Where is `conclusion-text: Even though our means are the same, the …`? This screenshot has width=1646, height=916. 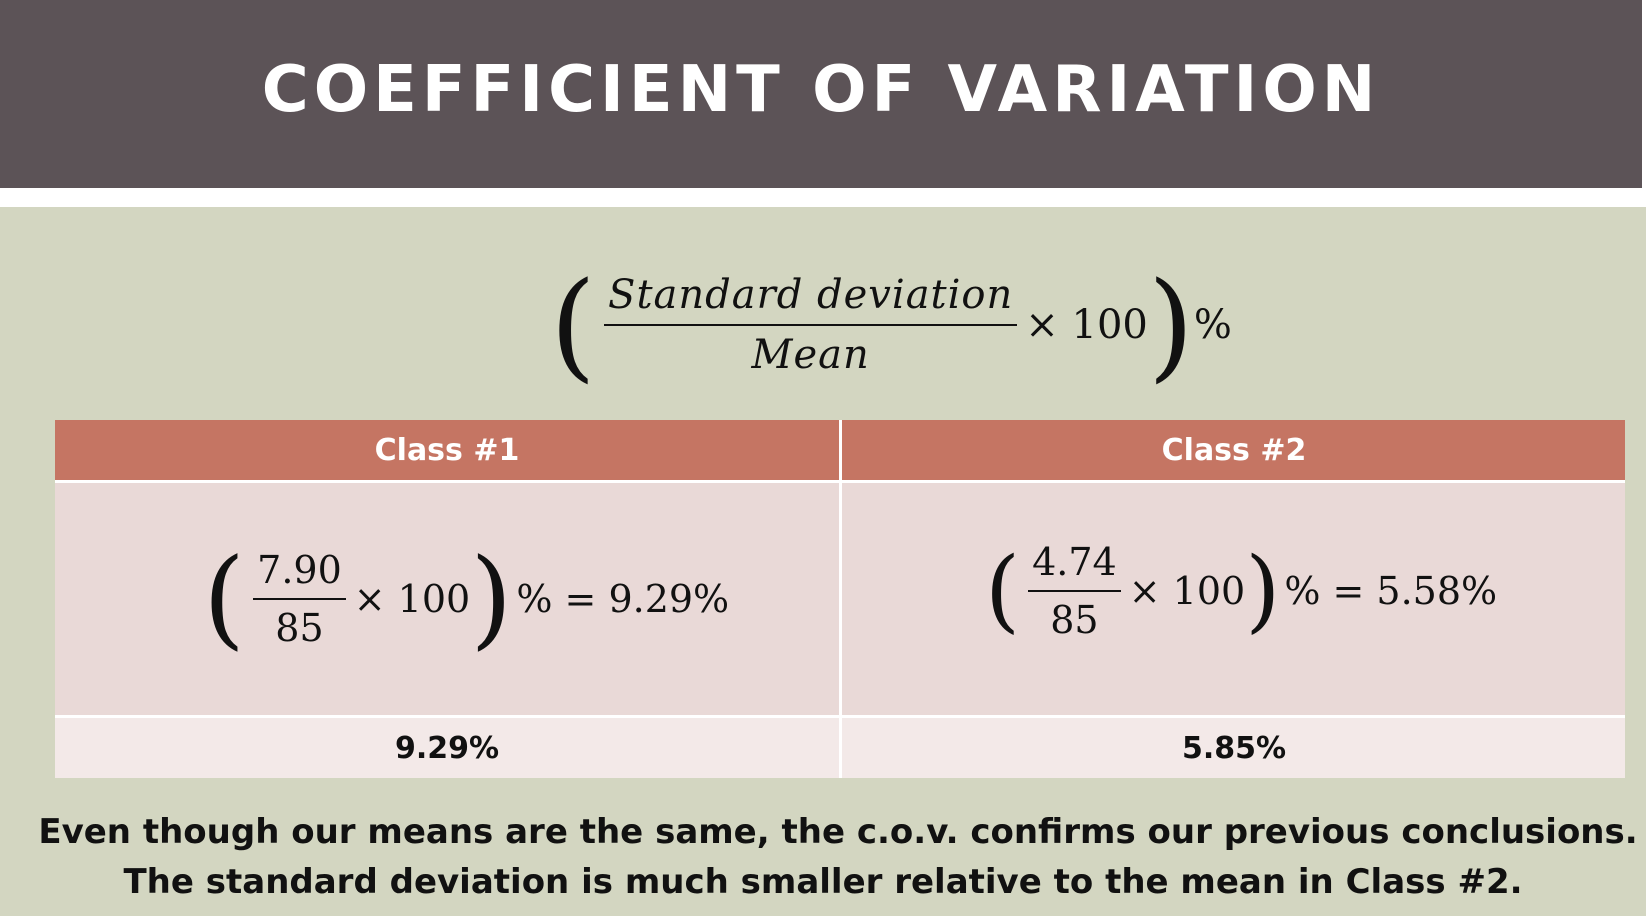
conclusion-text: Even though our means are the same, the … is located at coordinates (823, 857).